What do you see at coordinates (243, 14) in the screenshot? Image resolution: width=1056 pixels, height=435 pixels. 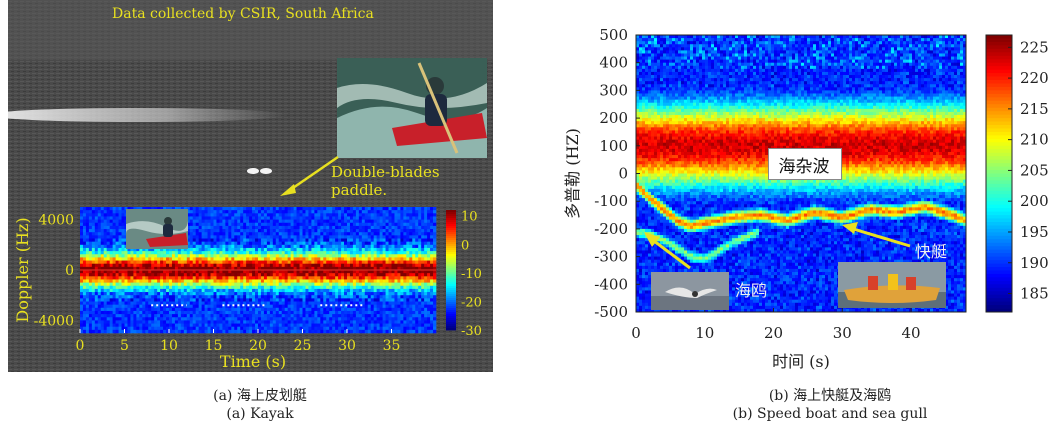 I see `csir-banner: Data collected by CSIR, South Africa` at bounding box center [243, 14].